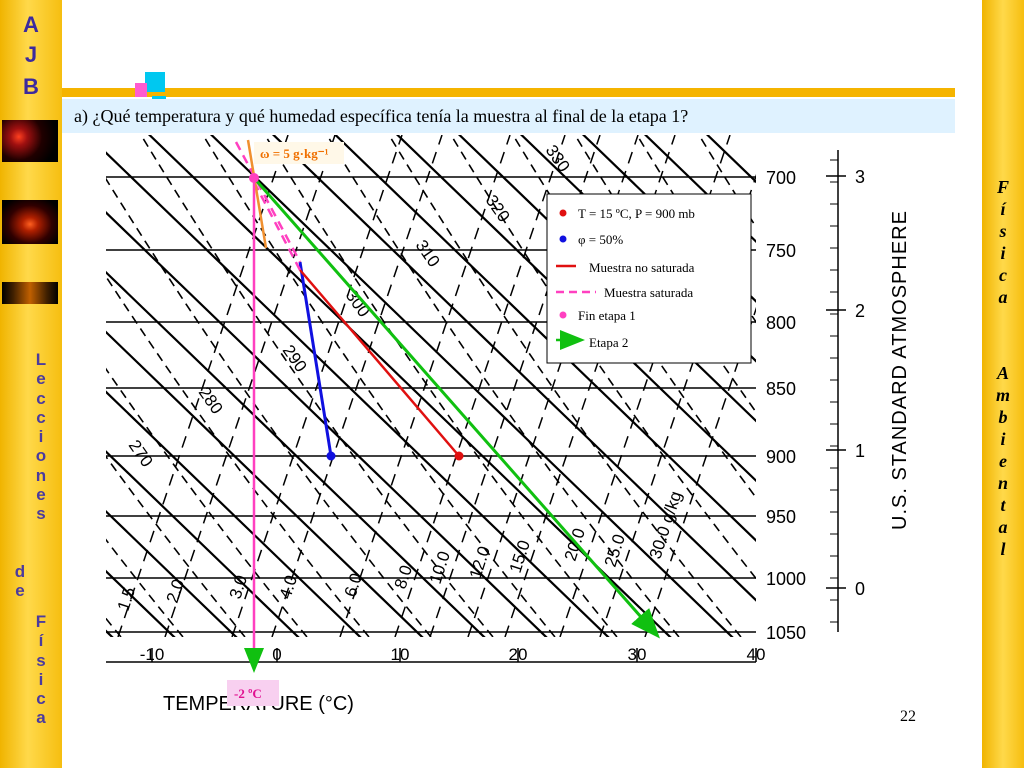 Image resolution: width=1024 pixels, height=768 pixels. What do you see at coordinates (276, 654) in the screenshot?
I see `x-tick-label: 0` at bounding box center [276, 654].